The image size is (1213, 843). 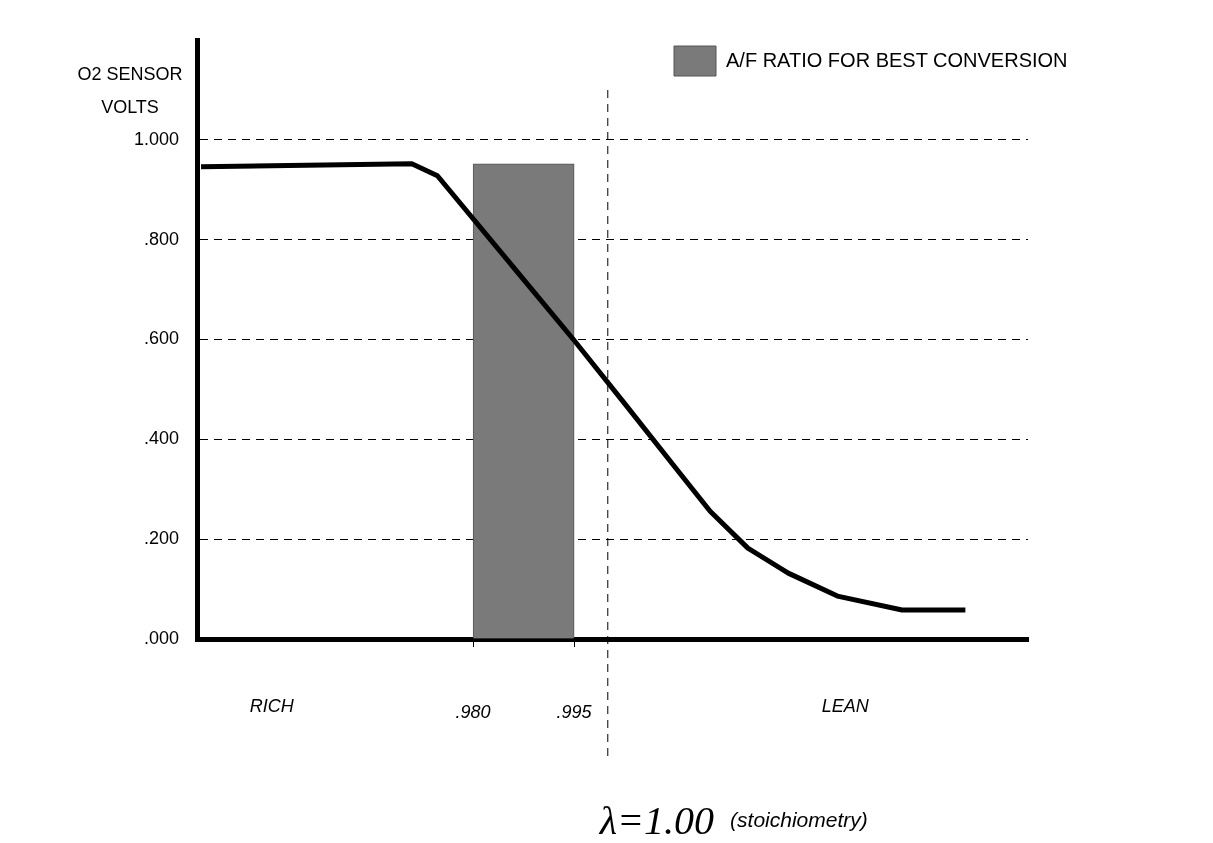 What do you see at coordinates (845, 706) in the screenshot?
I see `text: LEAN` at bounding box center [845, 706].